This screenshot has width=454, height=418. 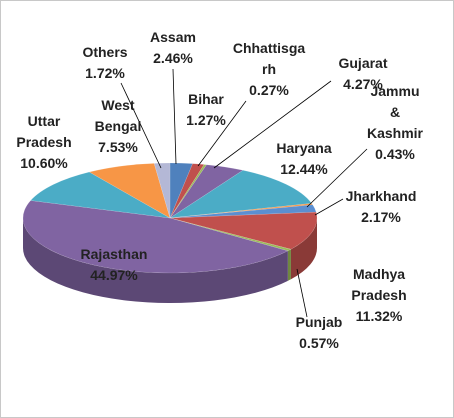 What do you see at coordinates (44, 163) in the screenshot?
I see `value-label: 10.60%` at bounding box center [44, 163].